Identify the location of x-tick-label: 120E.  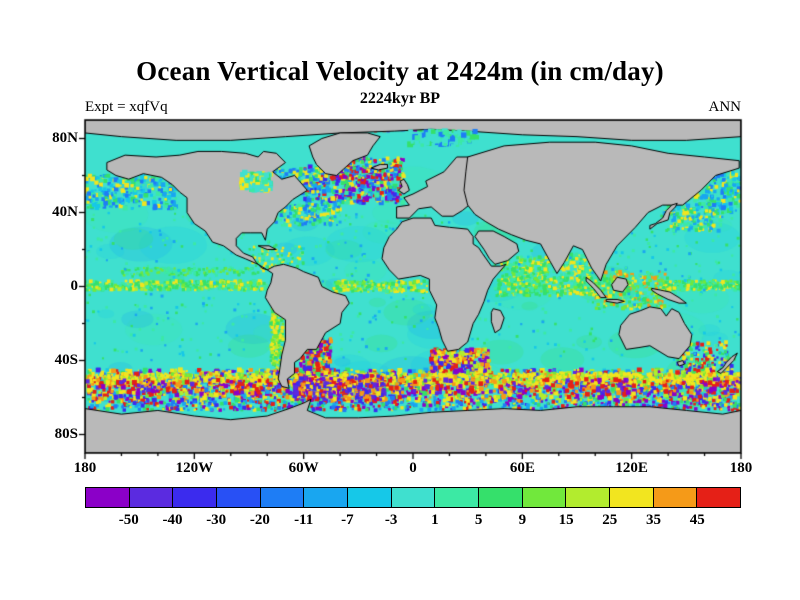
(631, 468).